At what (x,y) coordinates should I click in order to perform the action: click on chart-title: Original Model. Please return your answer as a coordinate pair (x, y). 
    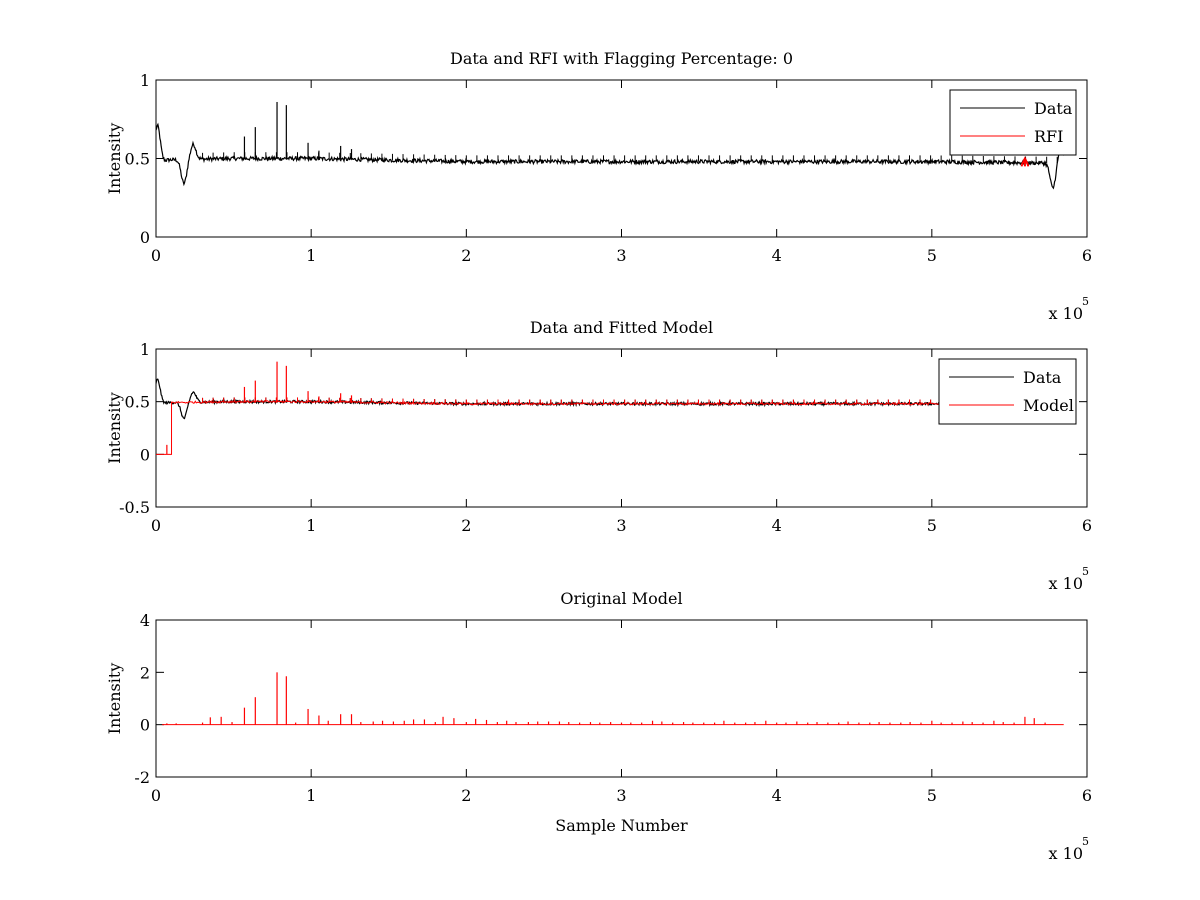
    Looking at the image, I should click on (621, 598).